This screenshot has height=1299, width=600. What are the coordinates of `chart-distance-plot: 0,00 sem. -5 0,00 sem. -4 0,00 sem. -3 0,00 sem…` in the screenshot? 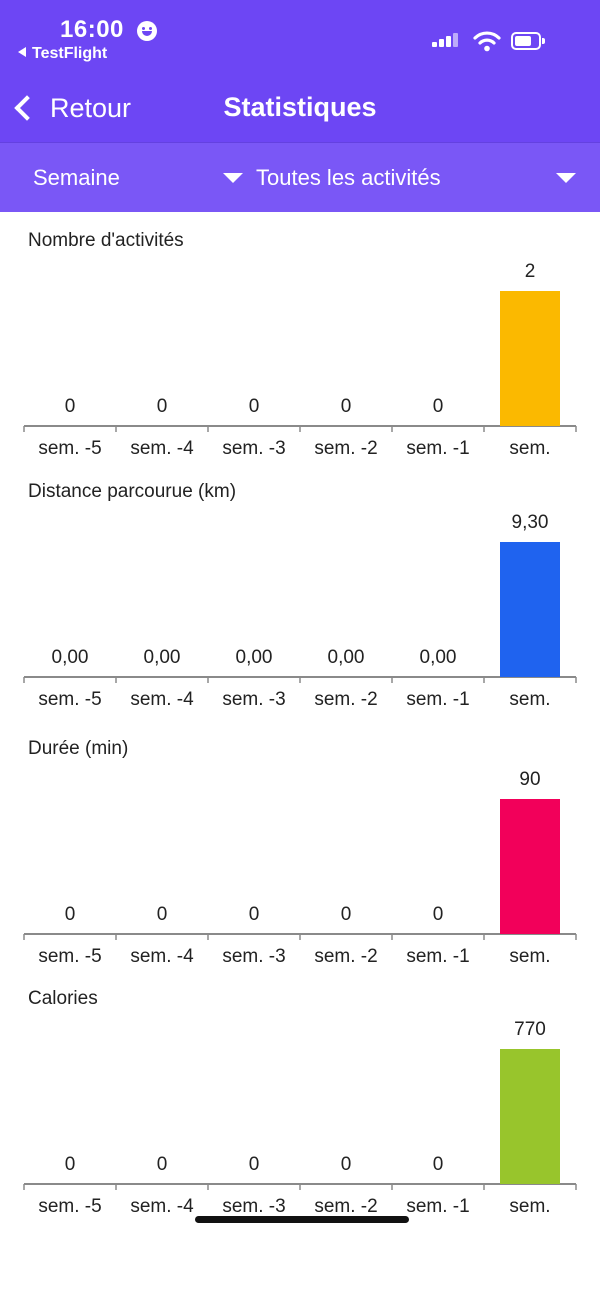 It's located at (300, 611).